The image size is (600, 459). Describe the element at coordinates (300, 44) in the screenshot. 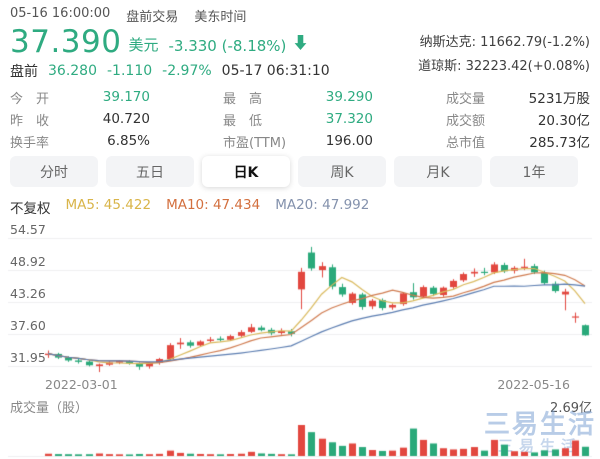

I see `down-arrow-icon` at that location.